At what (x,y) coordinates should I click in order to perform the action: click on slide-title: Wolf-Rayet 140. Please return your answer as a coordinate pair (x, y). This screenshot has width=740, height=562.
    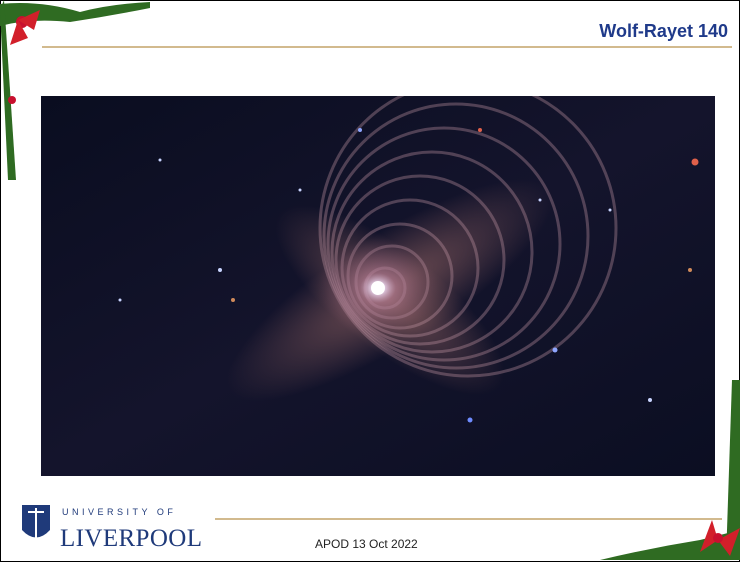
    Looking at the image, I should click on (663, 31).